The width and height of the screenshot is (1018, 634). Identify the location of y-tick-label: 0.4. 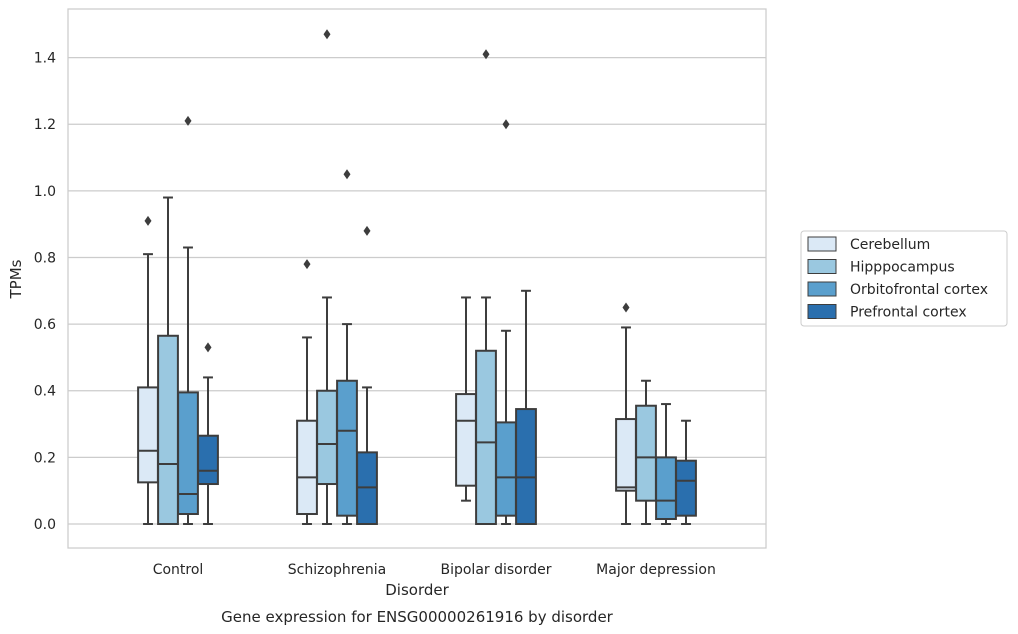
(45, 392).